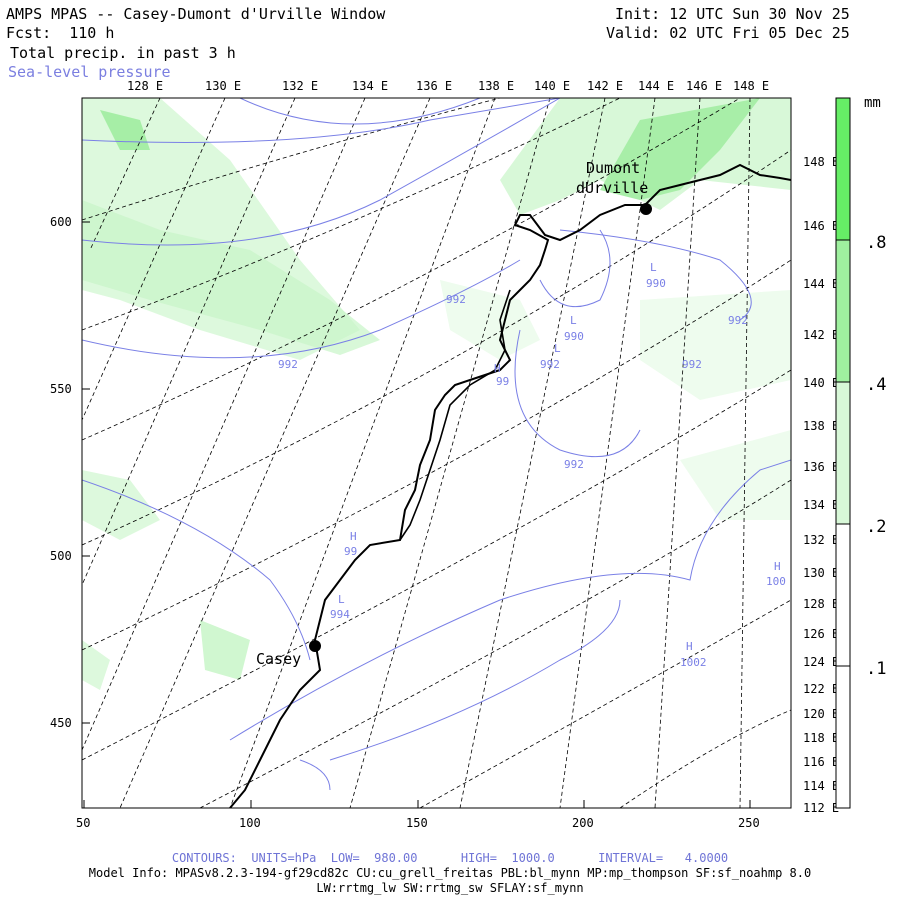 This screenshot has height=900, width=900. What do you see at coordinates (821, 689) in the screenshot?
I see `lon-label-right: 122 E` at bounding box center [821, 689].